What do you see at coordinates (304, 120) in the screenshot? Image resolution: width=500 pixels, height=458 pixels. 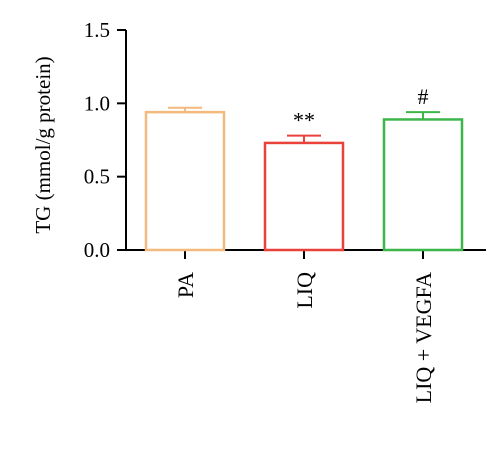 I see `significance-label: **` at bounding box center [304, 120].